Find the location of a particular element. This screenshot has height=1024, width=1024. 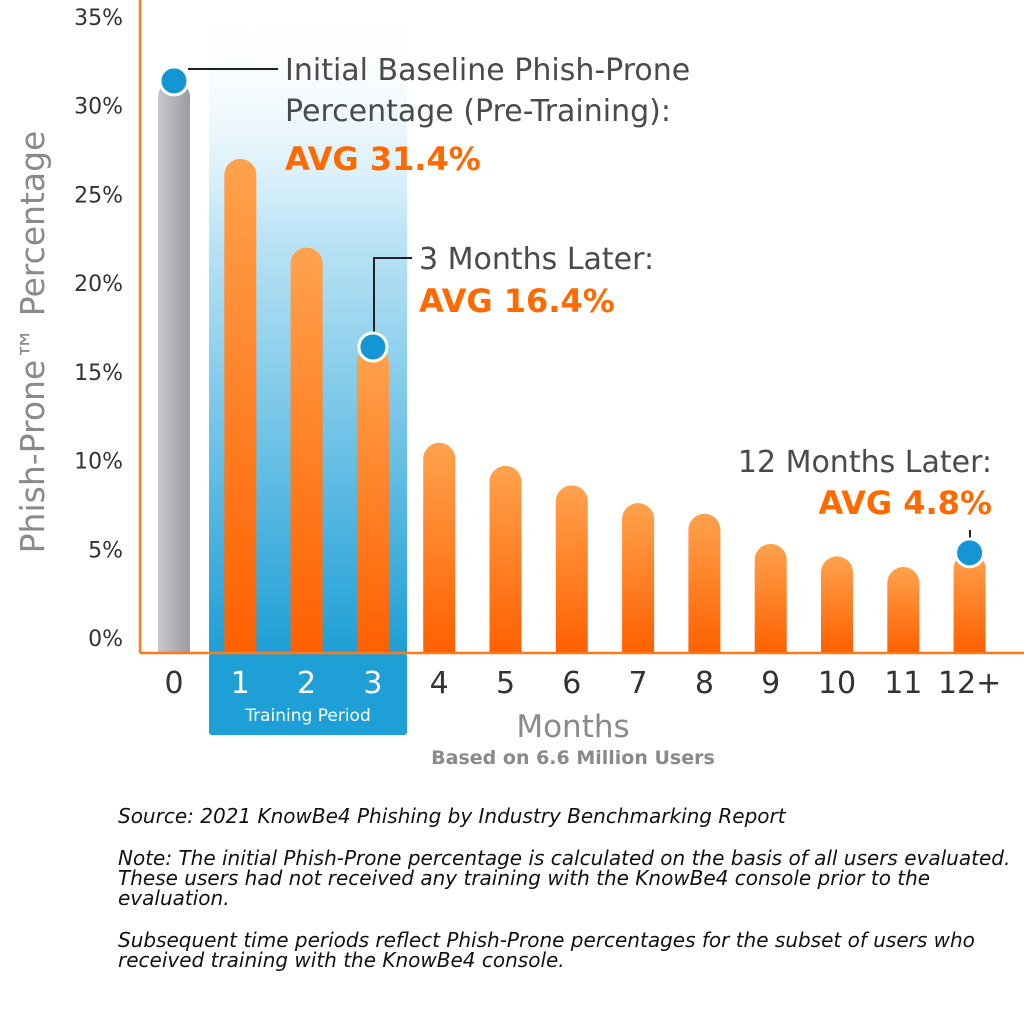

y-tick-label: 5% is located at coordinates (105, 550).